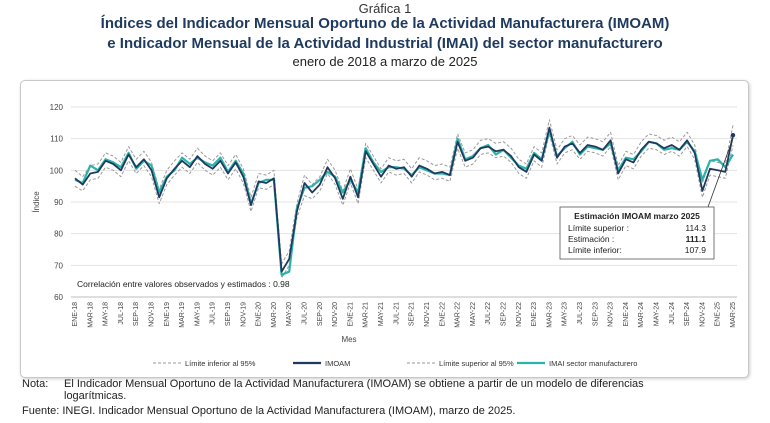 The image size is (770, 423). I want to click on legend-label: IMAI sector manufacturero, so click(593, 363).